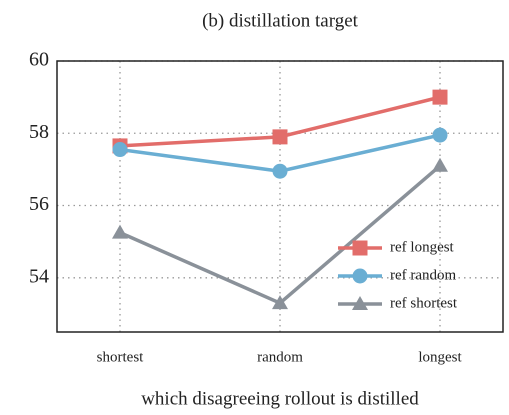 The image size is (509, 415). I want to click on legend-label: ref shortest, so click(424, 303).